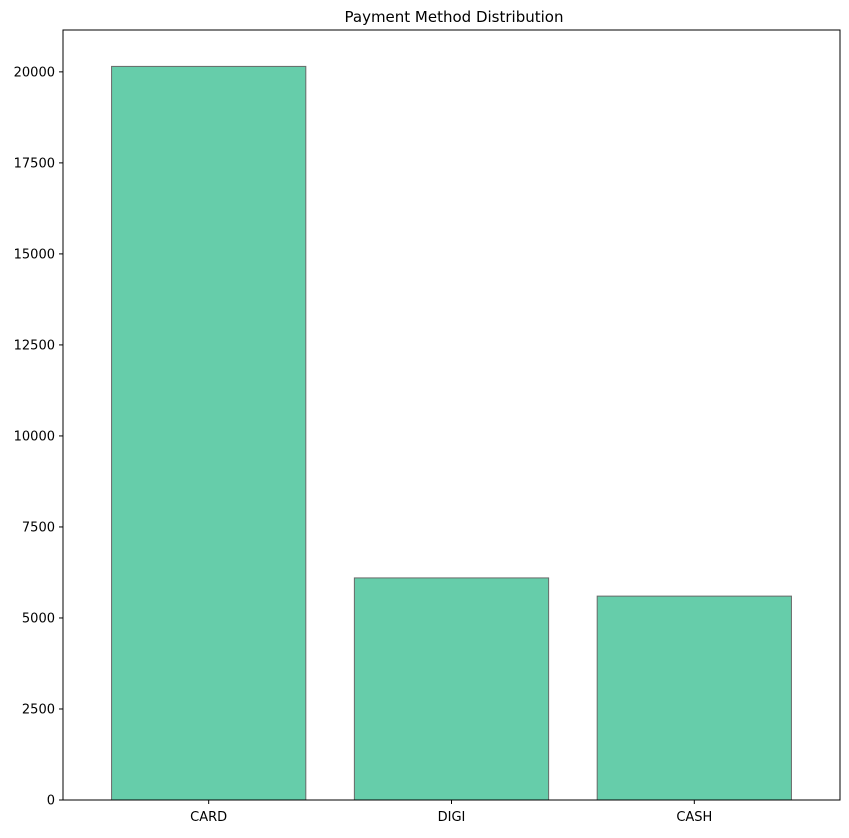 The width and height of the screenshot is (849, 838). I want to click on bar-cash, so click(694, 698).